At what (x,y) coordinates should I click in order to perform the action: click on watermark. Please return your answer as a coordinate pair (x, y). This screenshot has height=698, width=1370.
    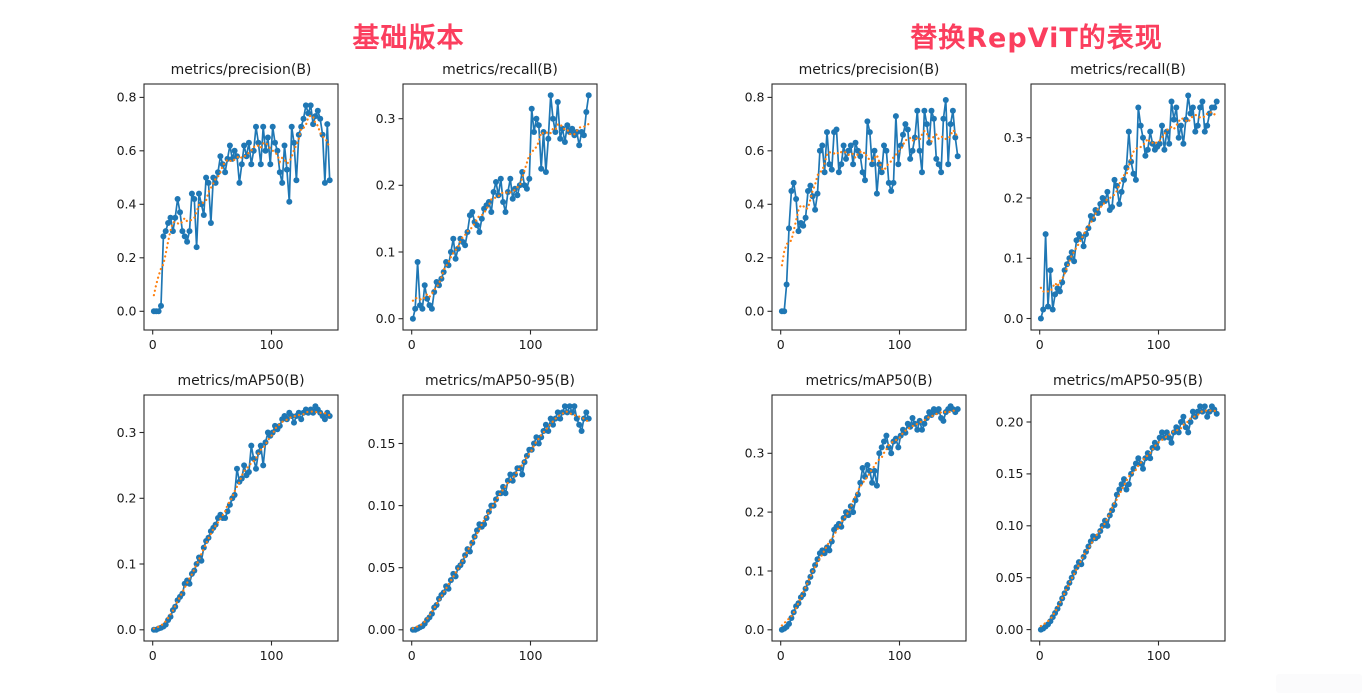
    Looking at the image, I should click on (1319, 683).